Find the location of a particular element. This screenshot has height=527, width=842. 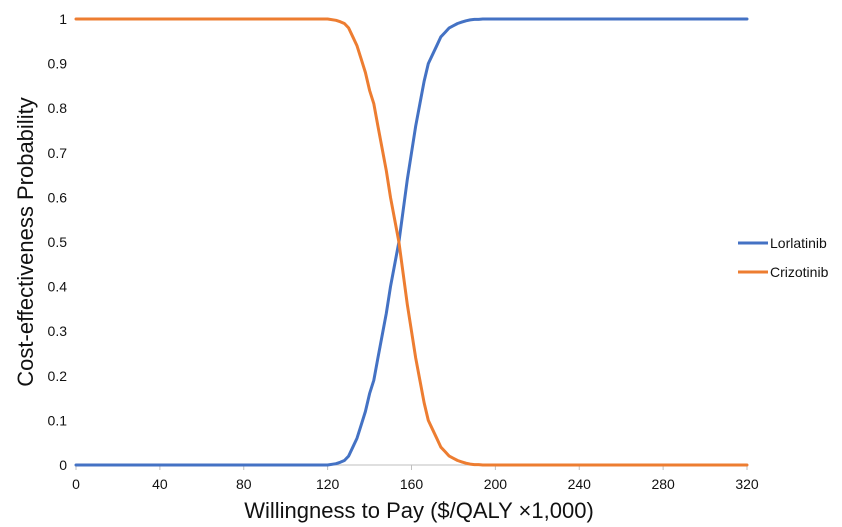

x-tick-label: 320 is located at coordinates (747, 484).